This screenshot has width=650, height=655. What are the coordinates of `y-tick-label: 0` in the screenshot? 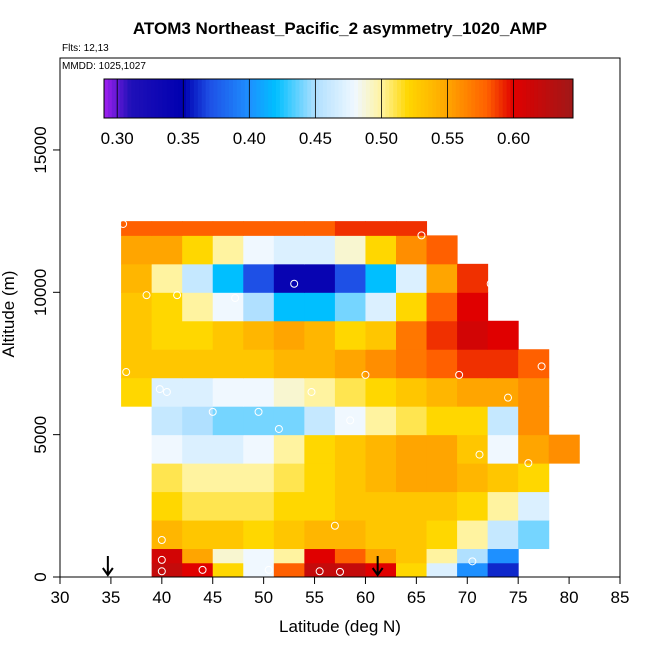 It's located at (40, 576).